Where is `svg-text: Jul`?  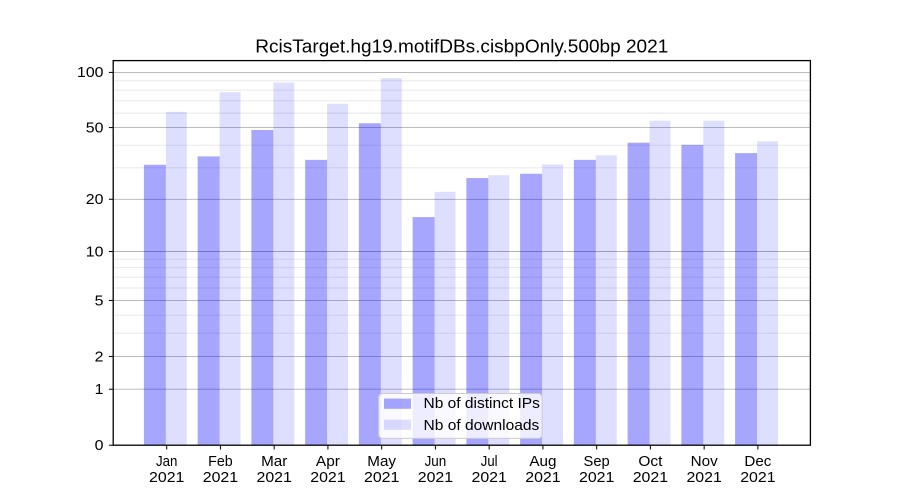
svg-text: Jul is located at coordinates (489, 462).